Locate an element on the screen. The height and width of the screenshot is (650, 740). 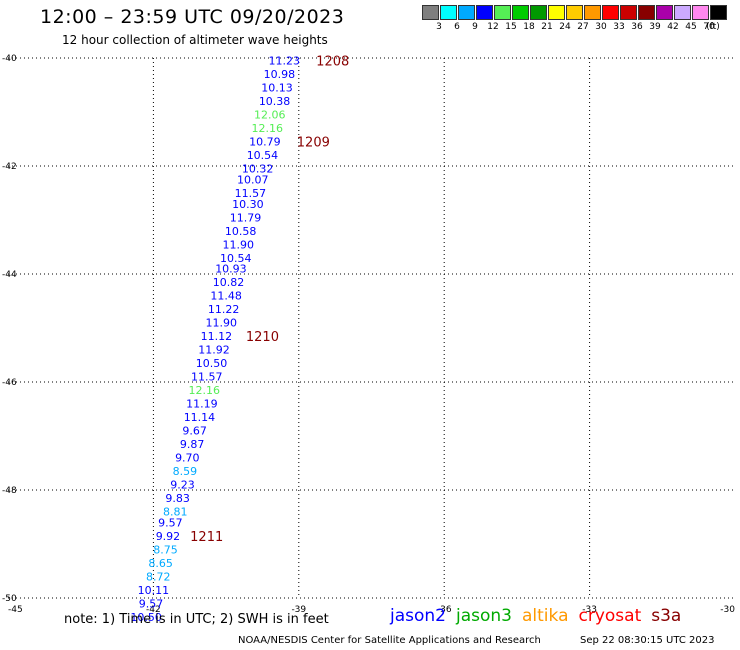
y-tick-label: -40 is located at coordinates (9, 59).